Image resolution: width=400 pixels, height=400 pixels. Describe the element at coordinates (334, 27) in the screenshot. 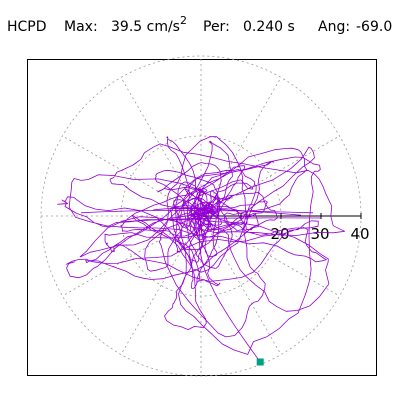

I see `ang-label: Ang:` at that location.